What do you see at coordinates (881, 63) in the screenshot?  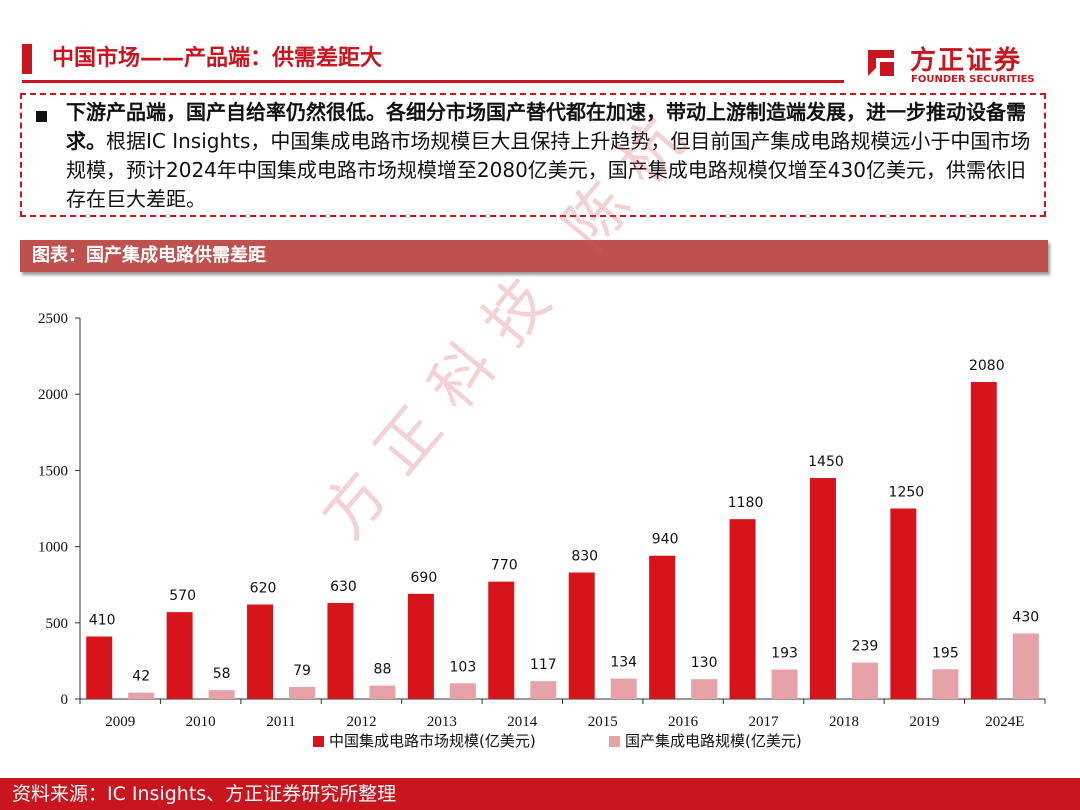 I see `logo-mark-icon` at bounding box center [881, 63].